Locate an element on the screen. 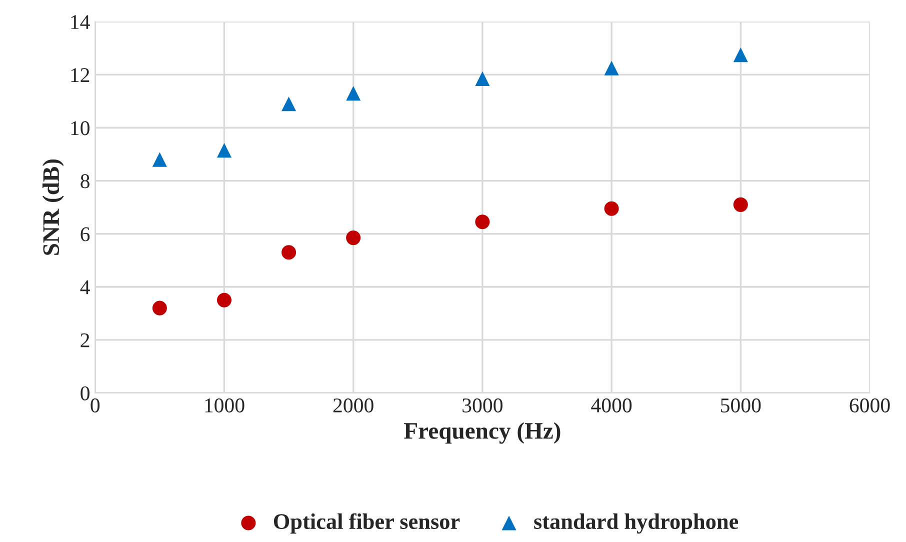 This screenshot has width=906, height=542. x-tick-label: 1000 is located at coordinates (224, 405).